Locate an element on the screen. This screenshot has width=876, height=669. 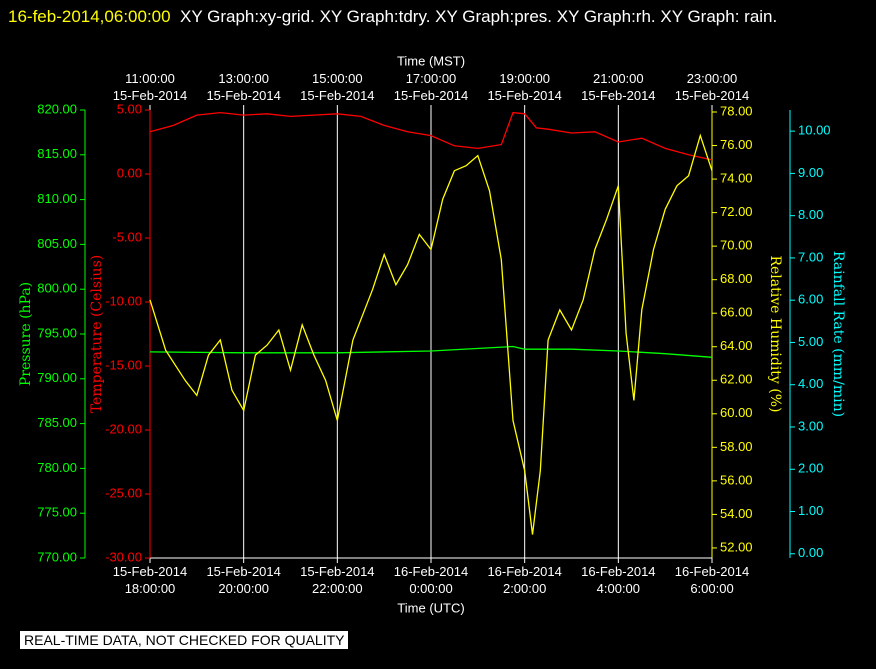
x-tick-label-line: 6:00:00 is located at coordinates (711, 588).